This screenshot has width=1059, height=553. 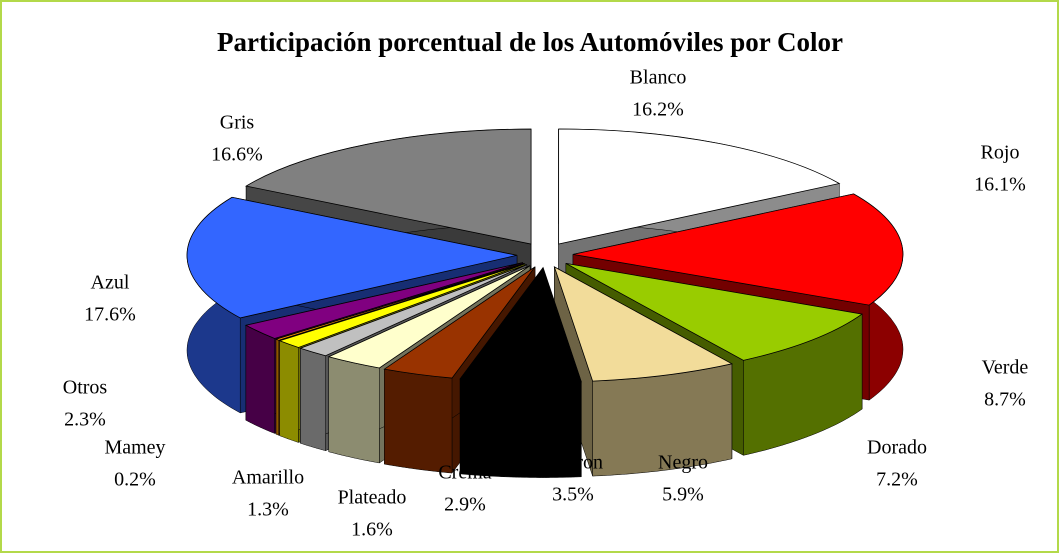 What do you see at coordinates (85, 388) in the screenshot?
I see `slice-label: Otros` at bounding box center [85, 388].